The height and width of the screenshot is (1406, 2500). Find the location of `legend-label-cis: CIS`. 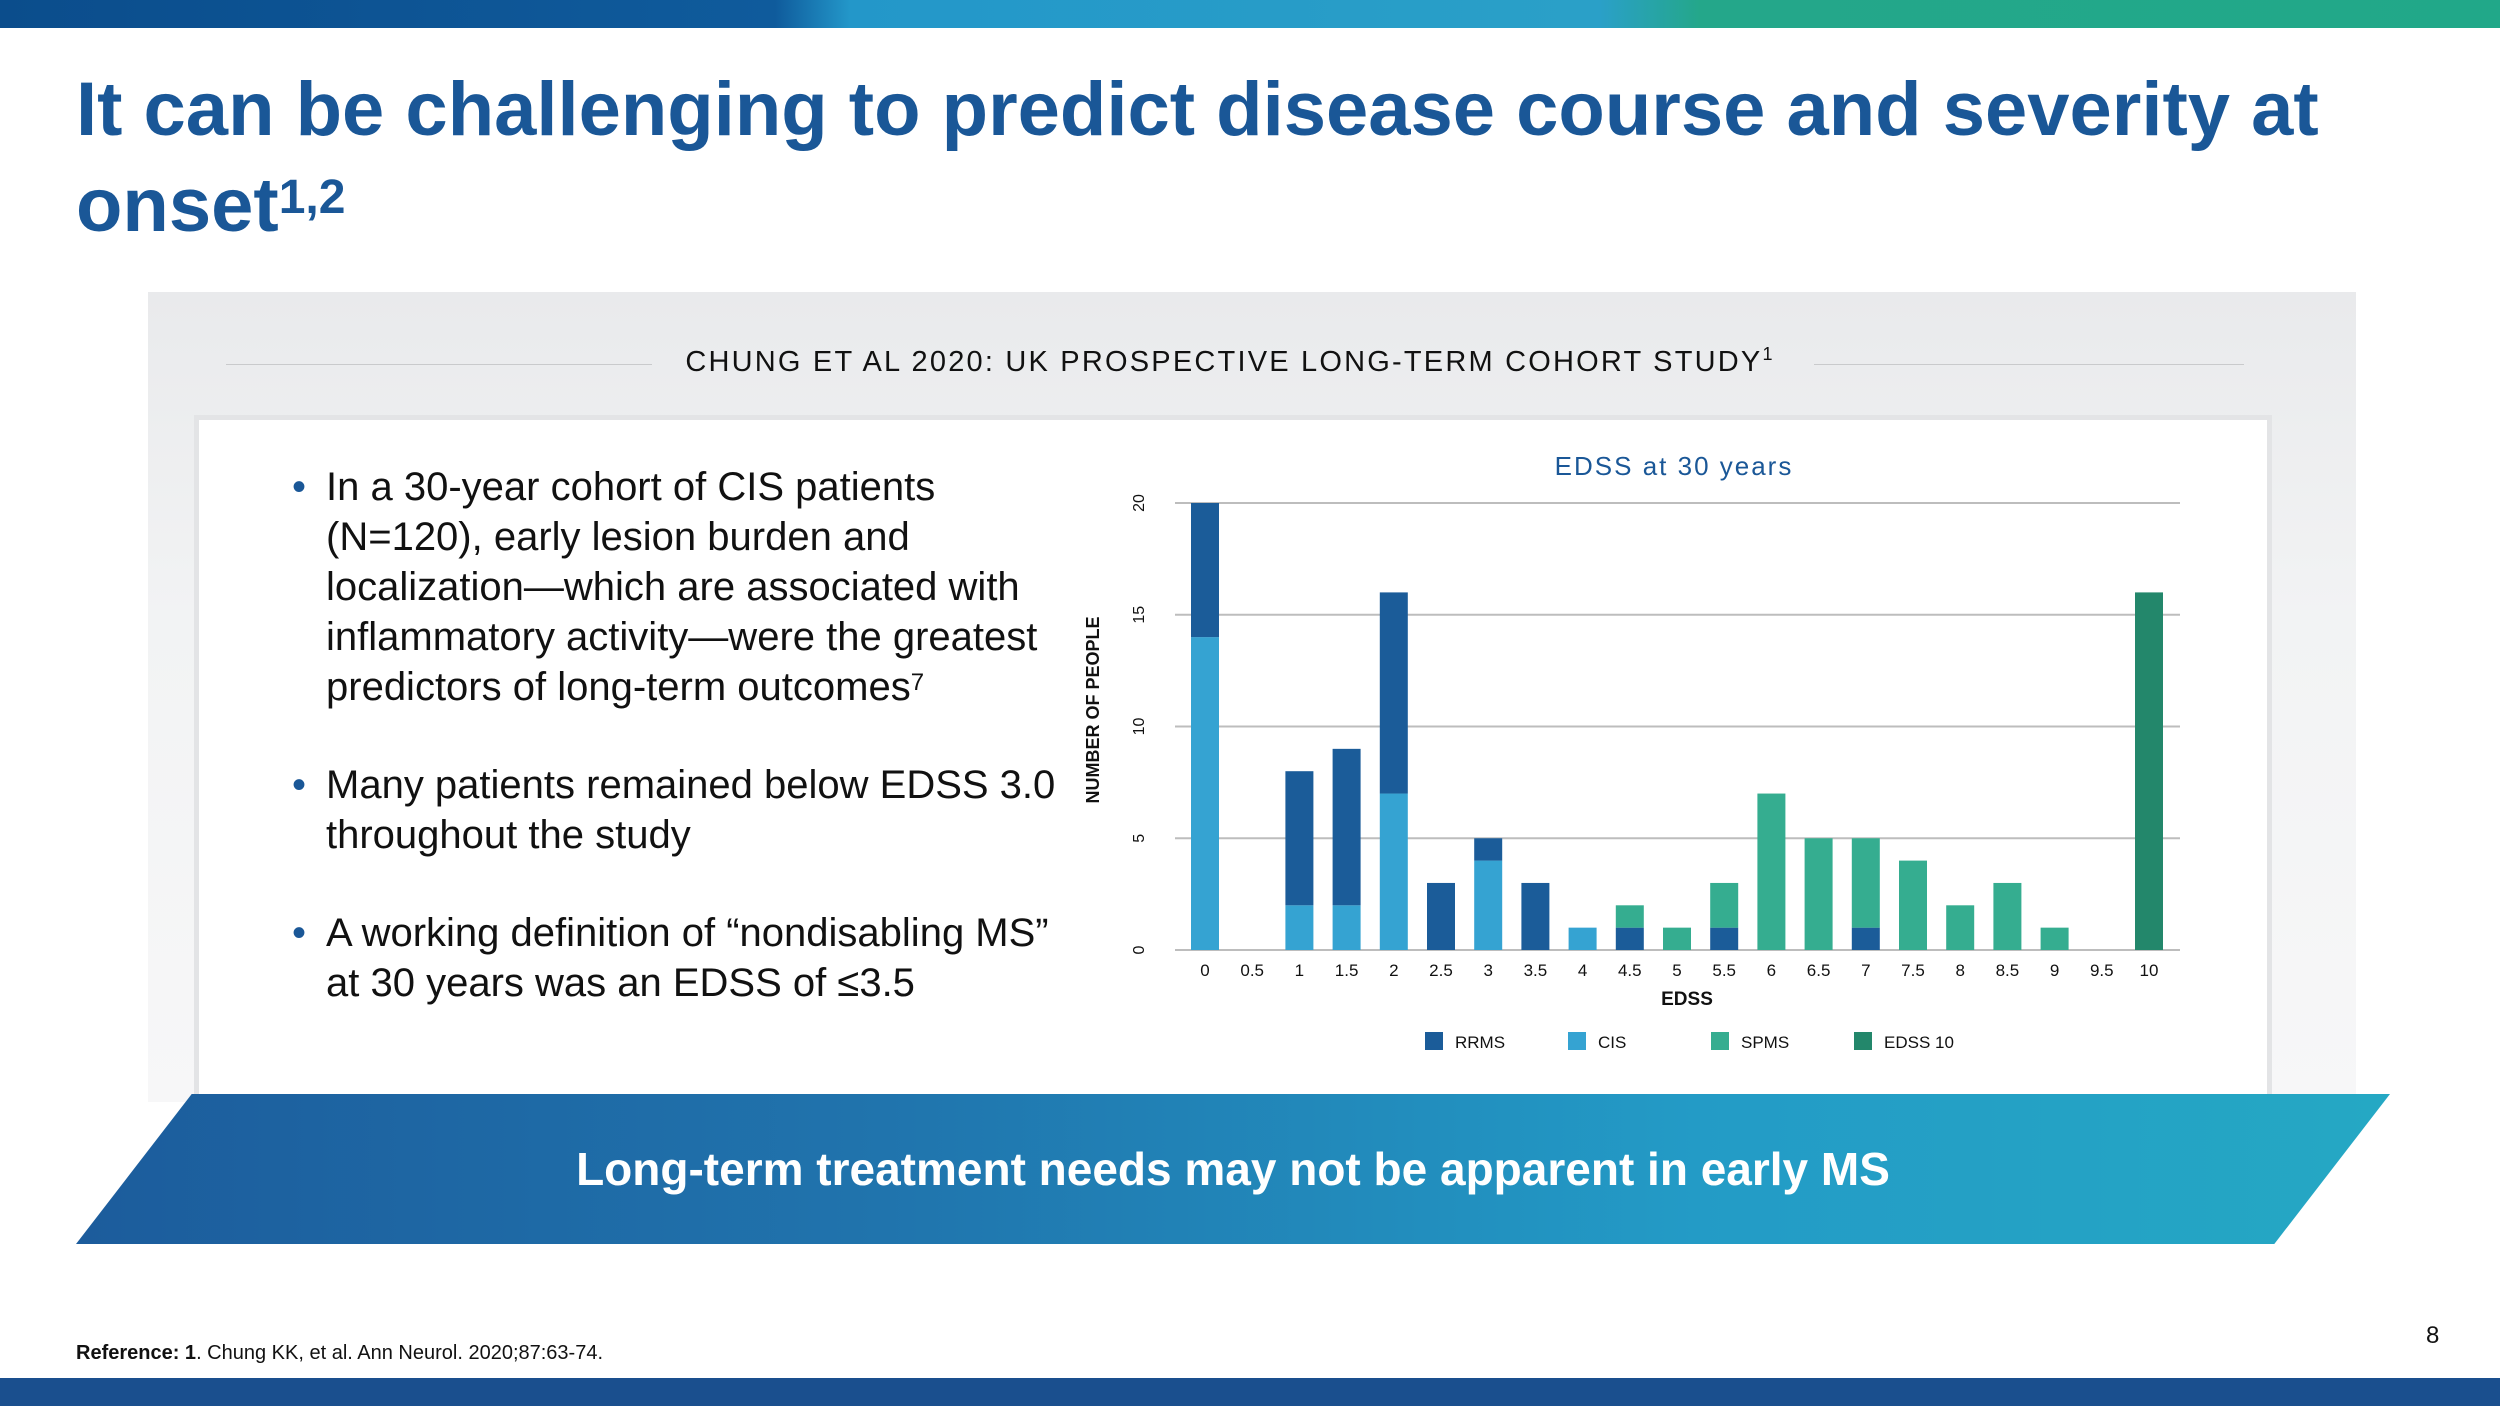

legend-label-cis: CIS is located at coordinates (1612, 1042).